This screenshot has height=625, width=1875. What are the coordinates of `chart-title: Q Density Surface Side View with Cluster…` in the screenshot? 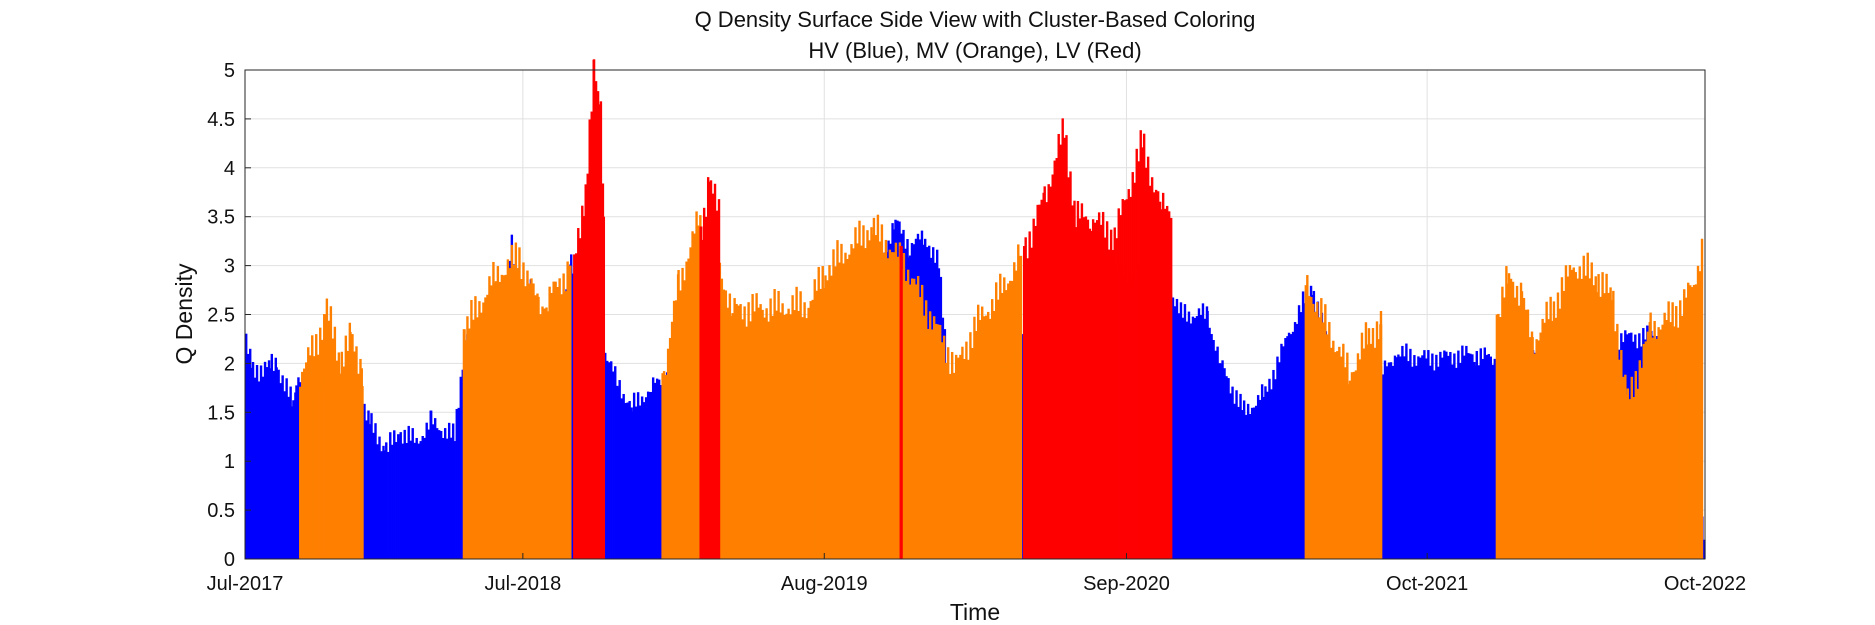 It's located at (975, 19).